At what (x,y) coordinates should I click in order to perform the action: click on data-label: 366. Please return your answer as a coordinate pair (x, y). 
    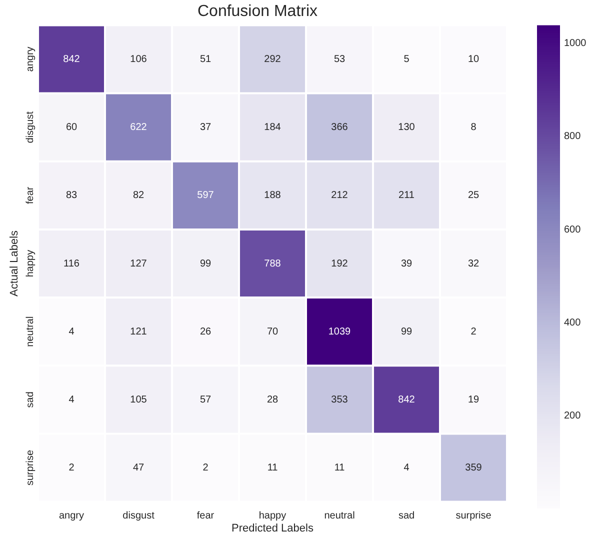
    Looking at the image, I should click on (339, 128).